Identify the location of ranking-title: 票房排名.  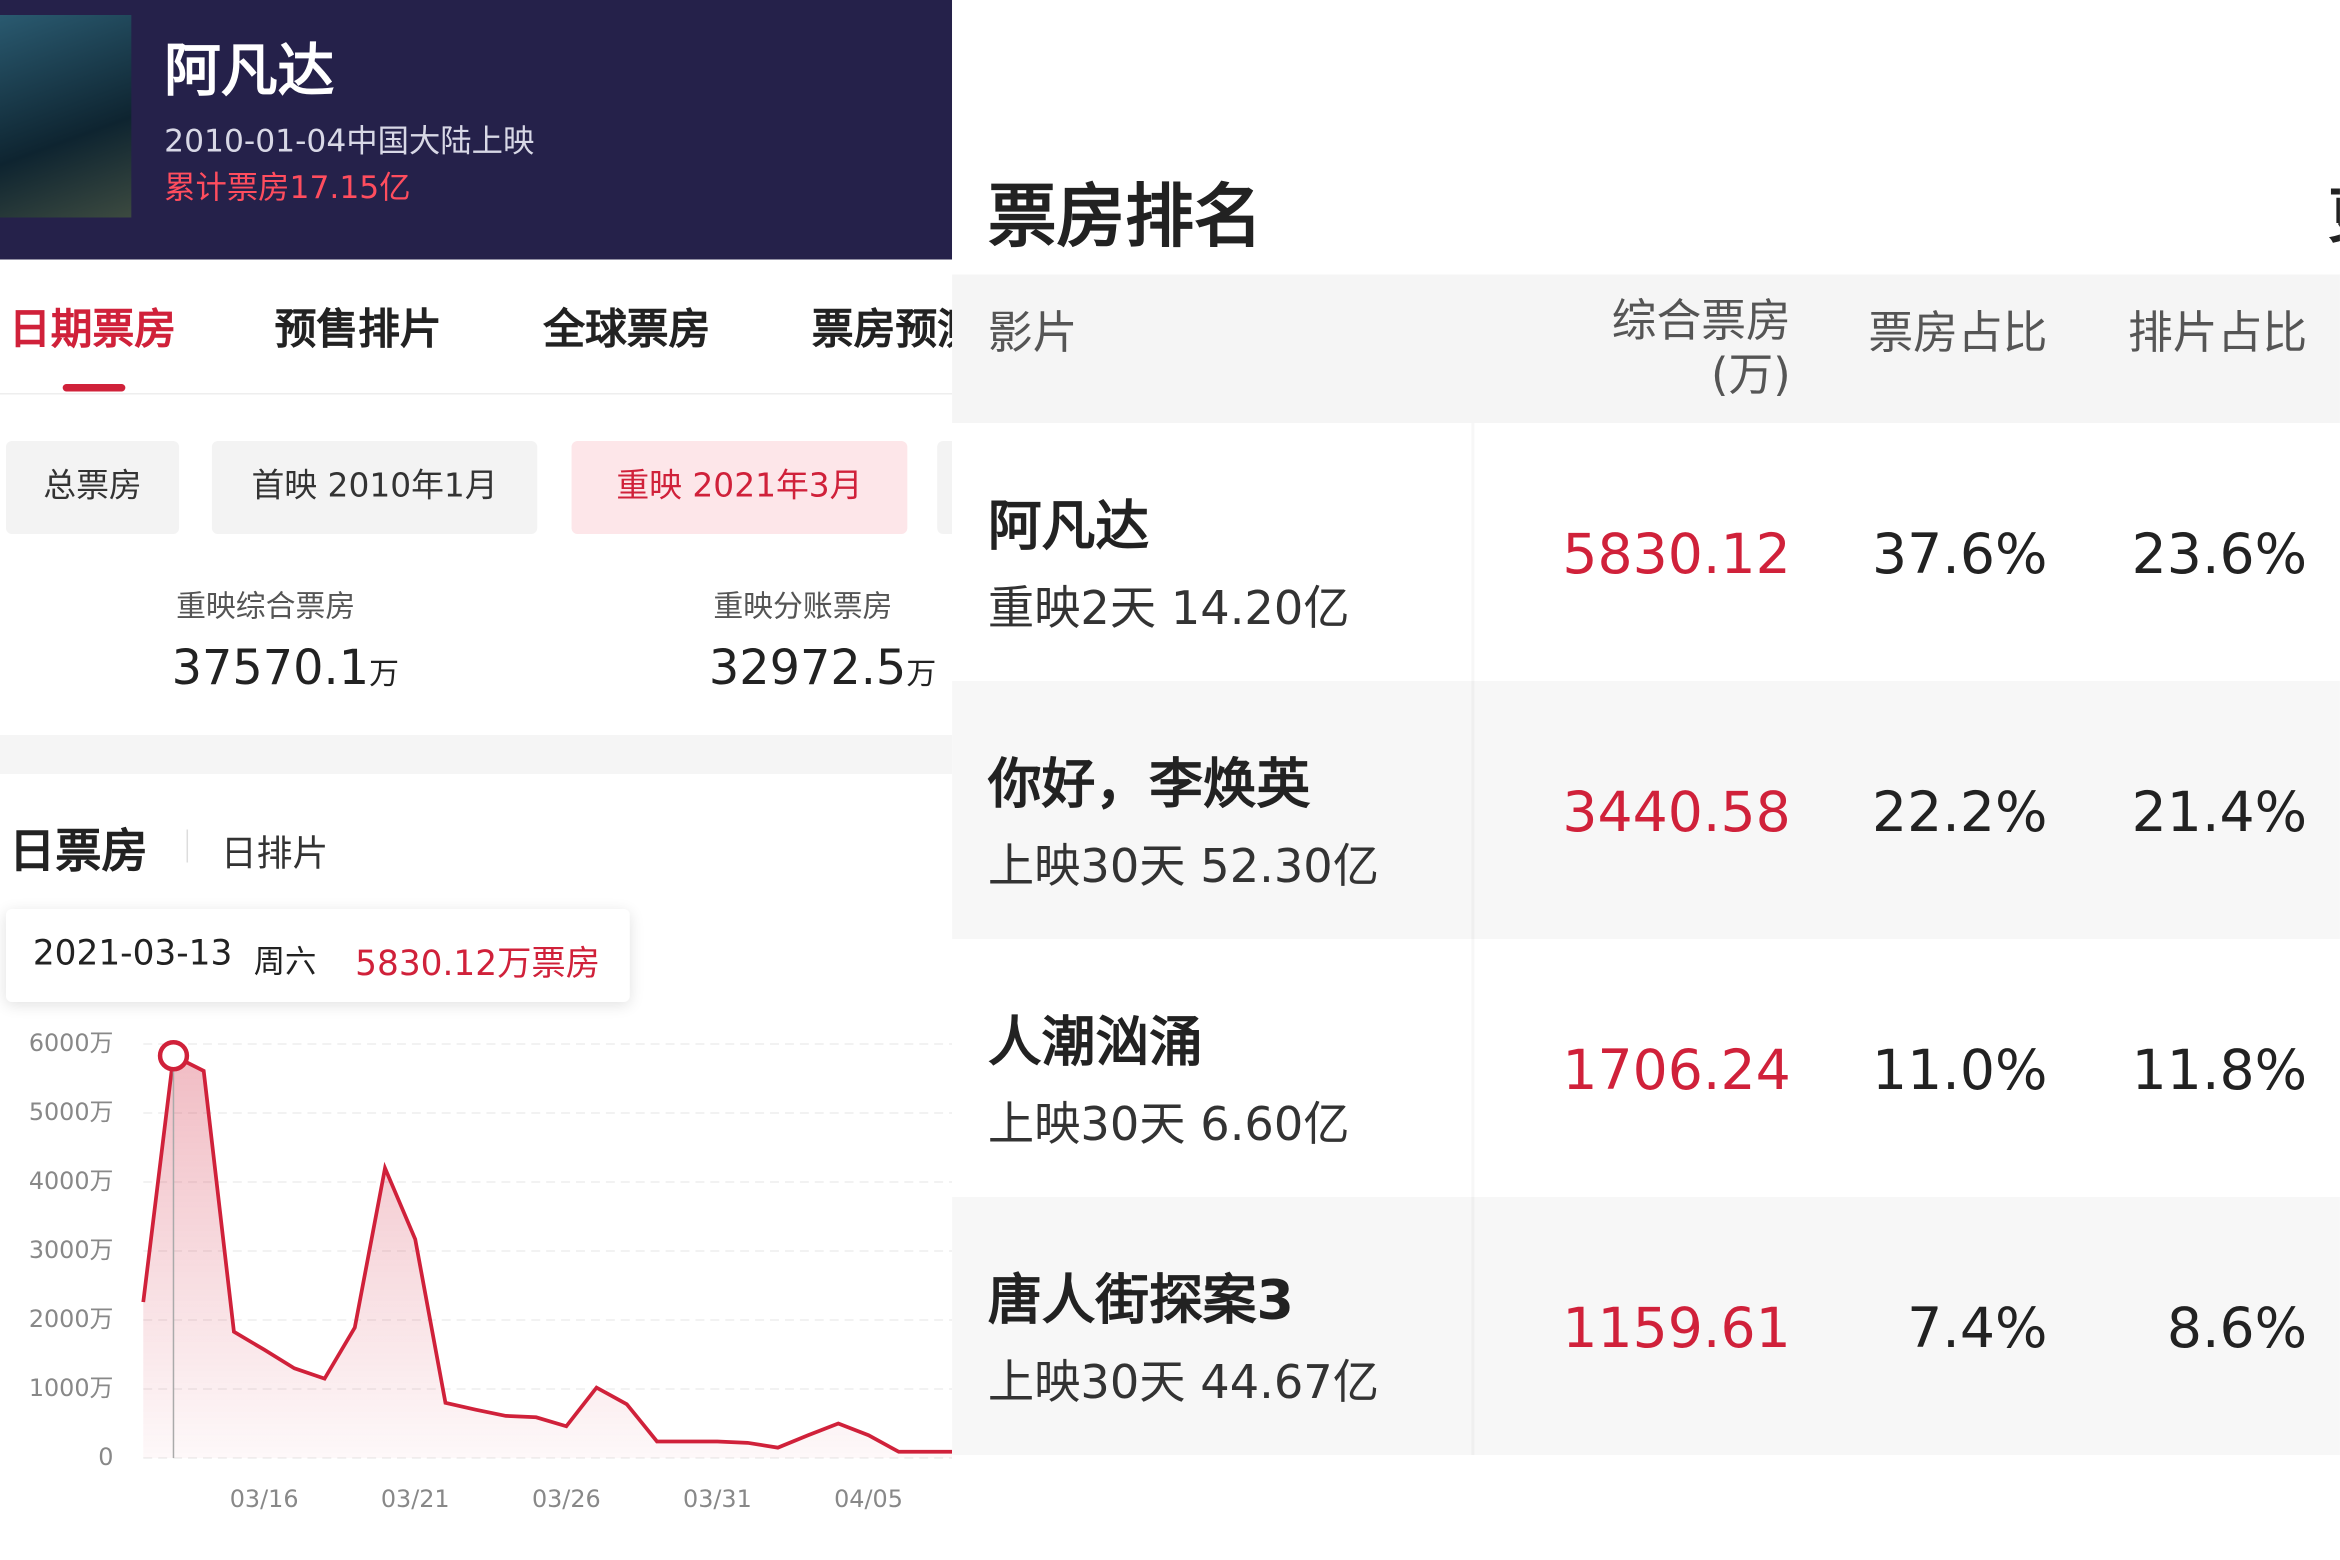
(1125, 216).